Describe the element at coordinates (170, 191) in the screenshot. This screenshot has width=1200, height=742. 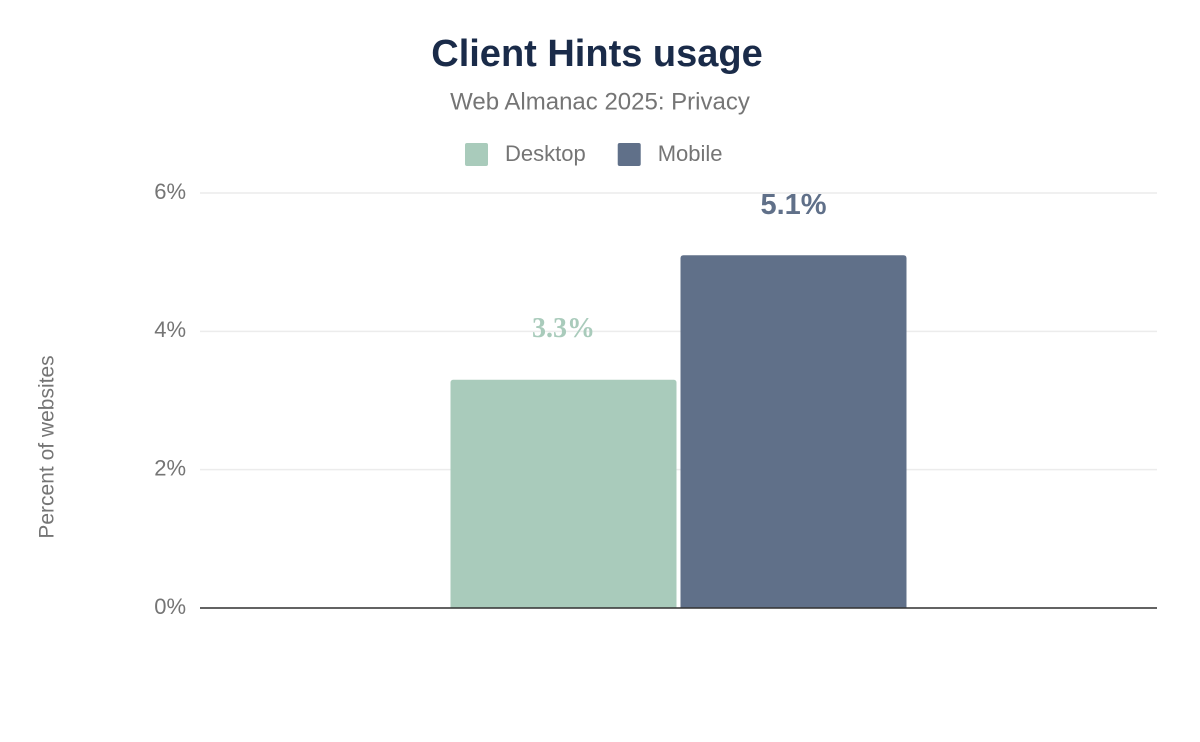
I see `y-tick-label: 6%` at that location.